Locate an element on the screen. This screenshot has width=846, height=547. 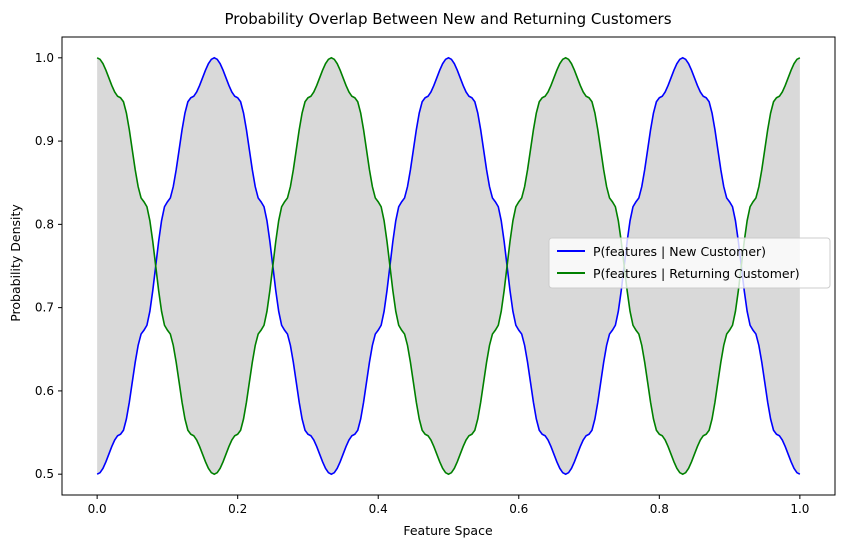
legend-frame is located at coordinates (689, 263).